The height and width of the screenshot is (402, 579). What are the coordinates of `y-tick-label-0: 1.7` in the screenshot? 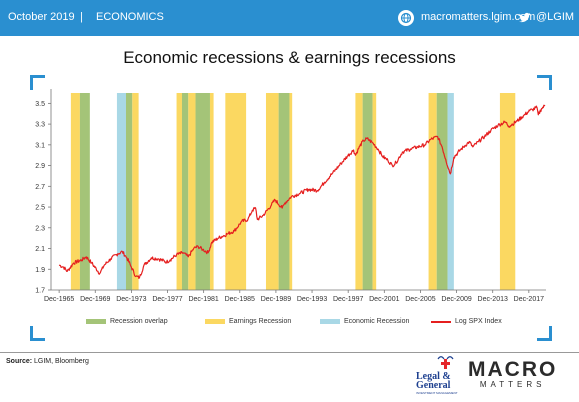 It's located at (40, 291).